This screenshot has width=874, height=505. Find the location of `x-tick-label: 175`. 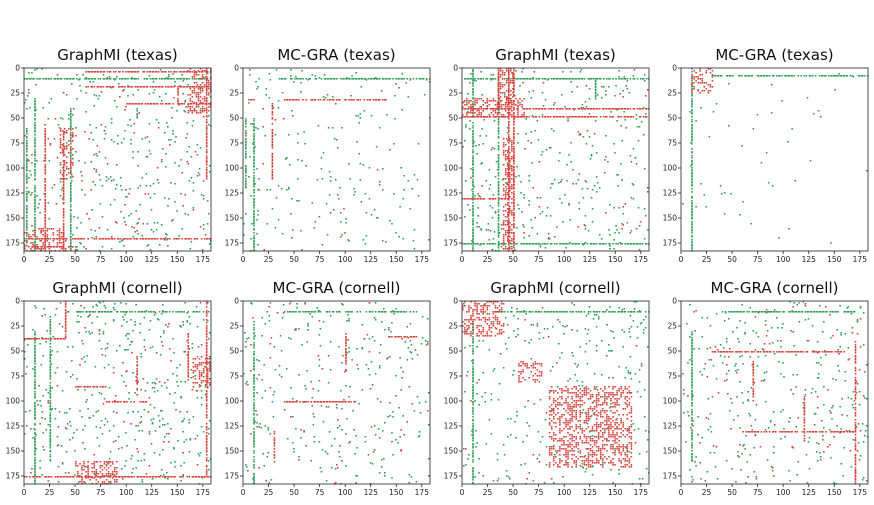

x-tick-label: 175 is located at coordinates (641, 259).